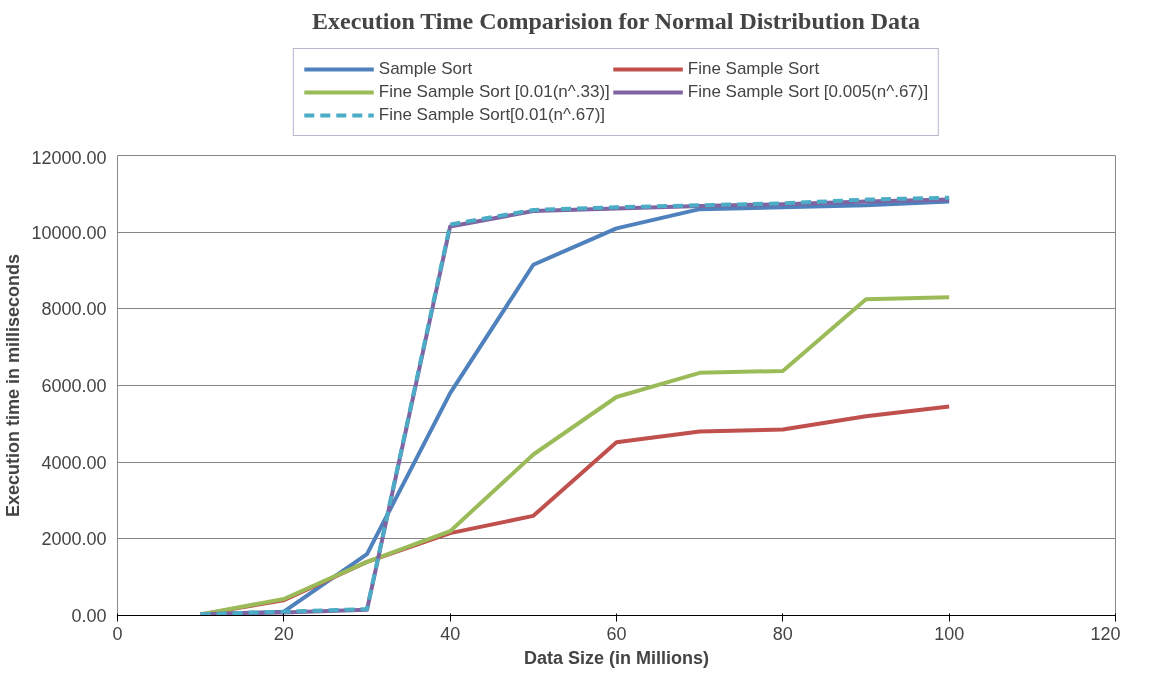  I want to click on x-axis-title: Data Size (in Millions), so click(616, 657).